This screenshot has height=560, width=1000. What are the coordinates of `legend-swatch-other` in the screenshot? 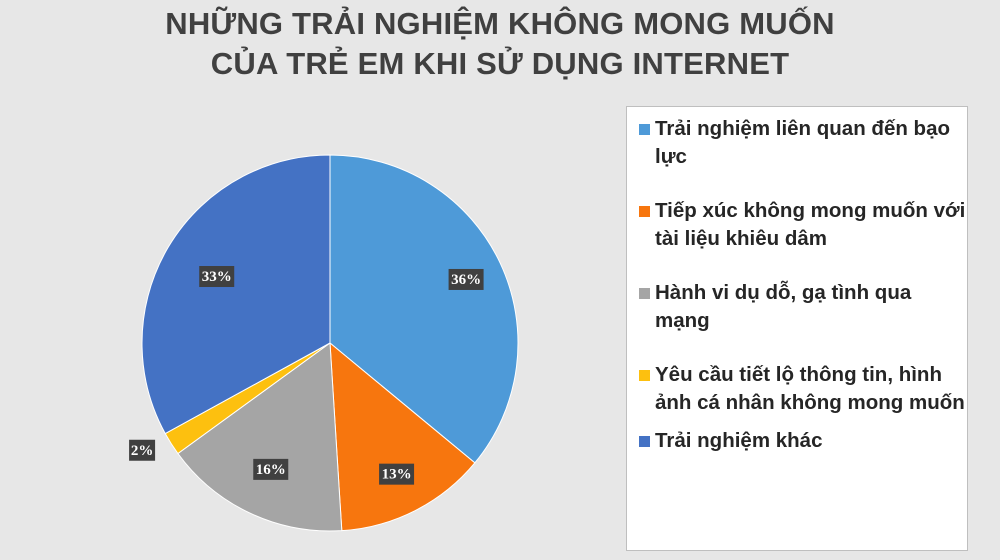 It's located at (644, 441).